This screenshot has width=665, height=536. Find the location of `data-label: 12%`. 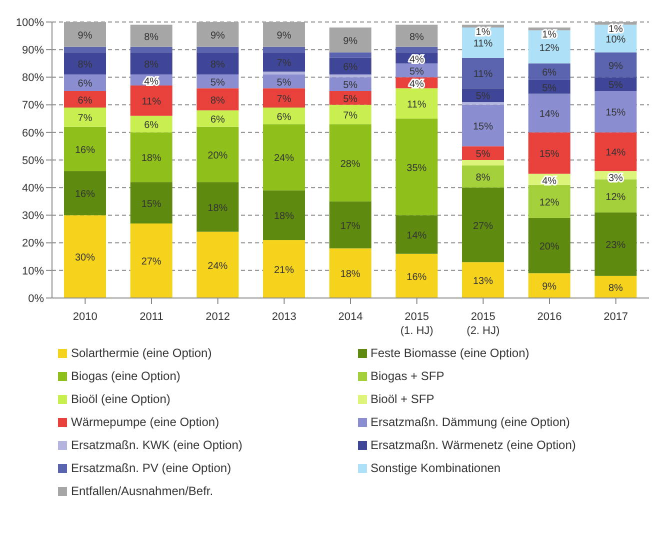

data-label: 12% is located at coordinates (616, 197).